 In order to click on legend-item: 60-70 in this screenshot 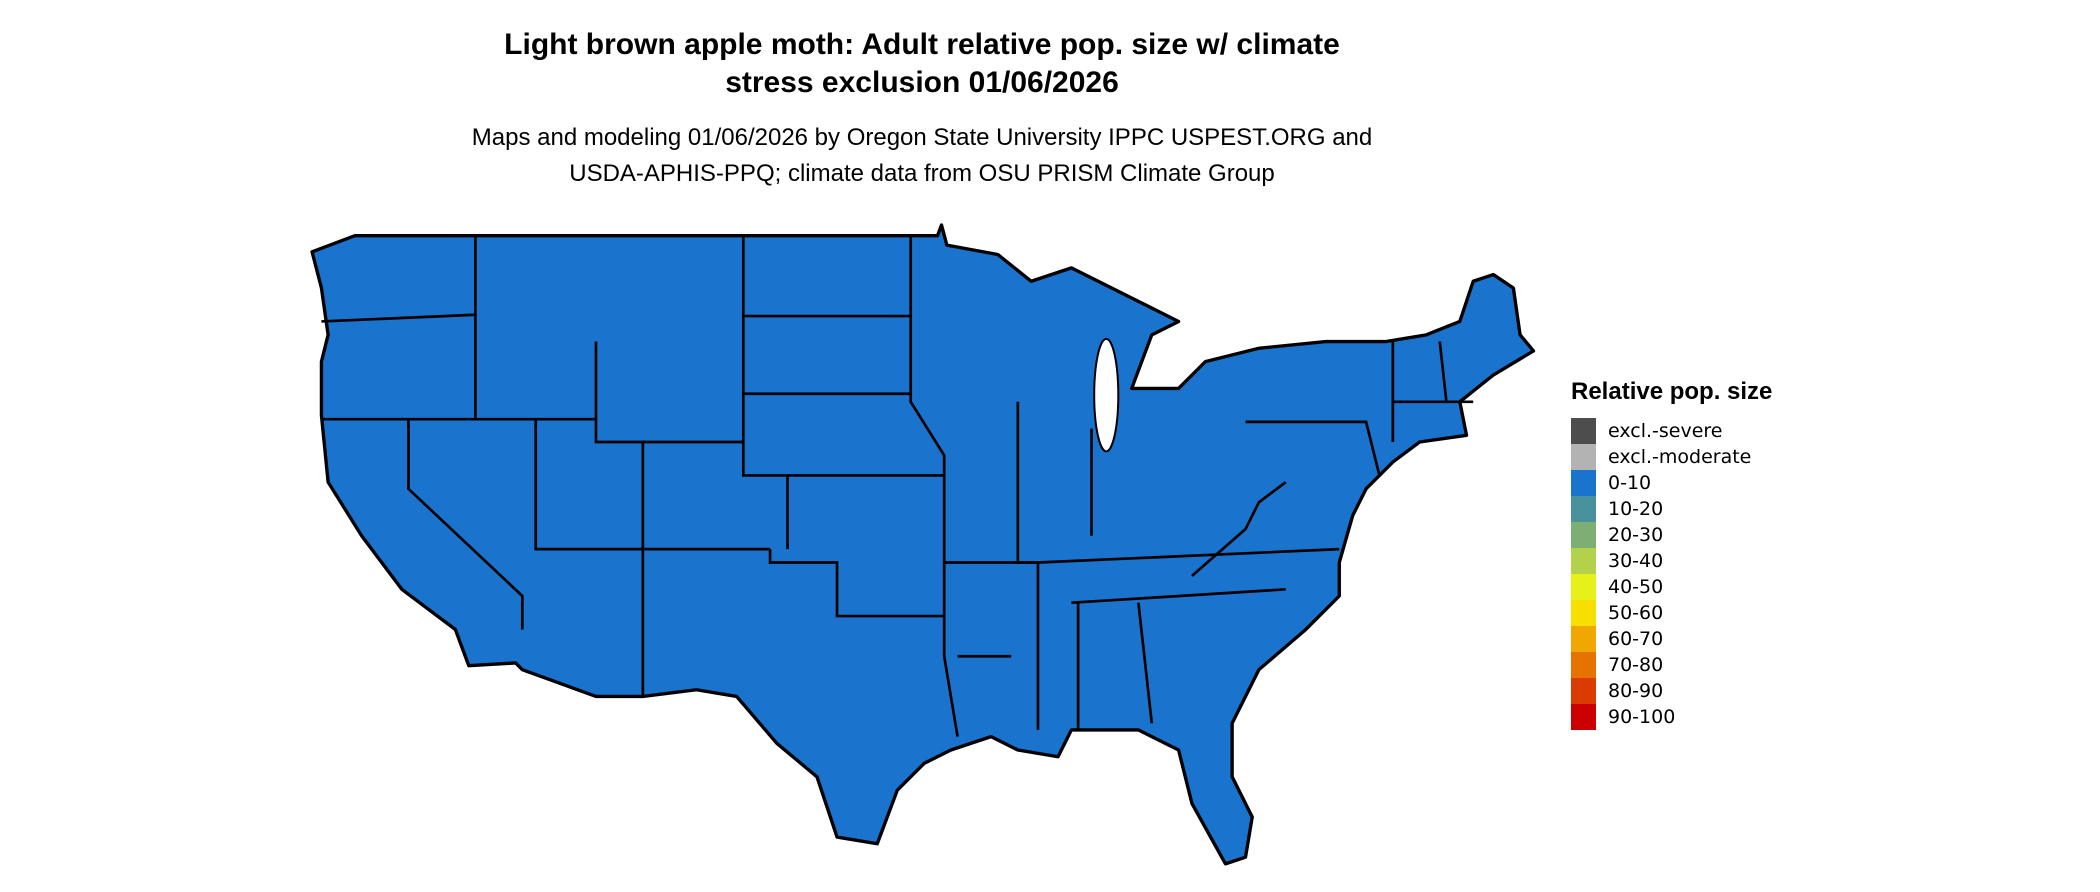, I will do `click(1671, 639)`.